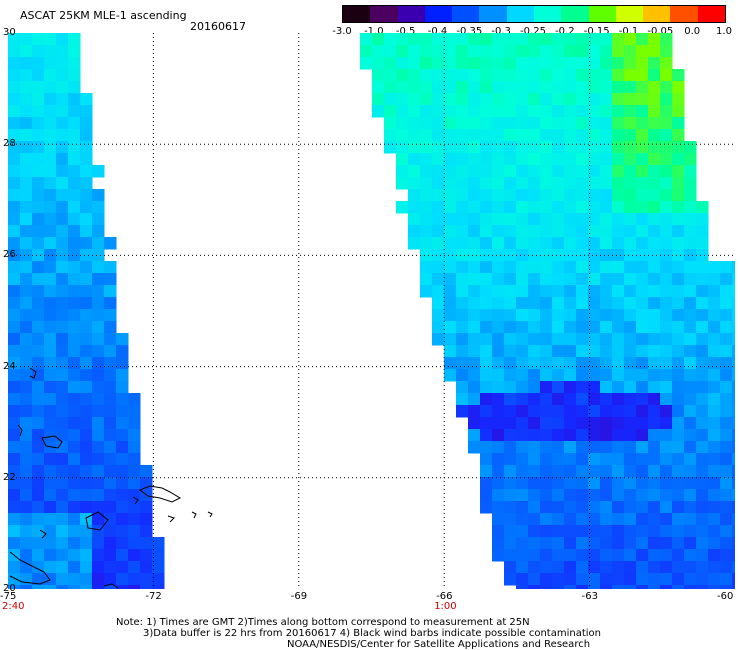 This screenshot has width=740, height=650. I want to click on lat-tick-label: 30, so click(9, 32).